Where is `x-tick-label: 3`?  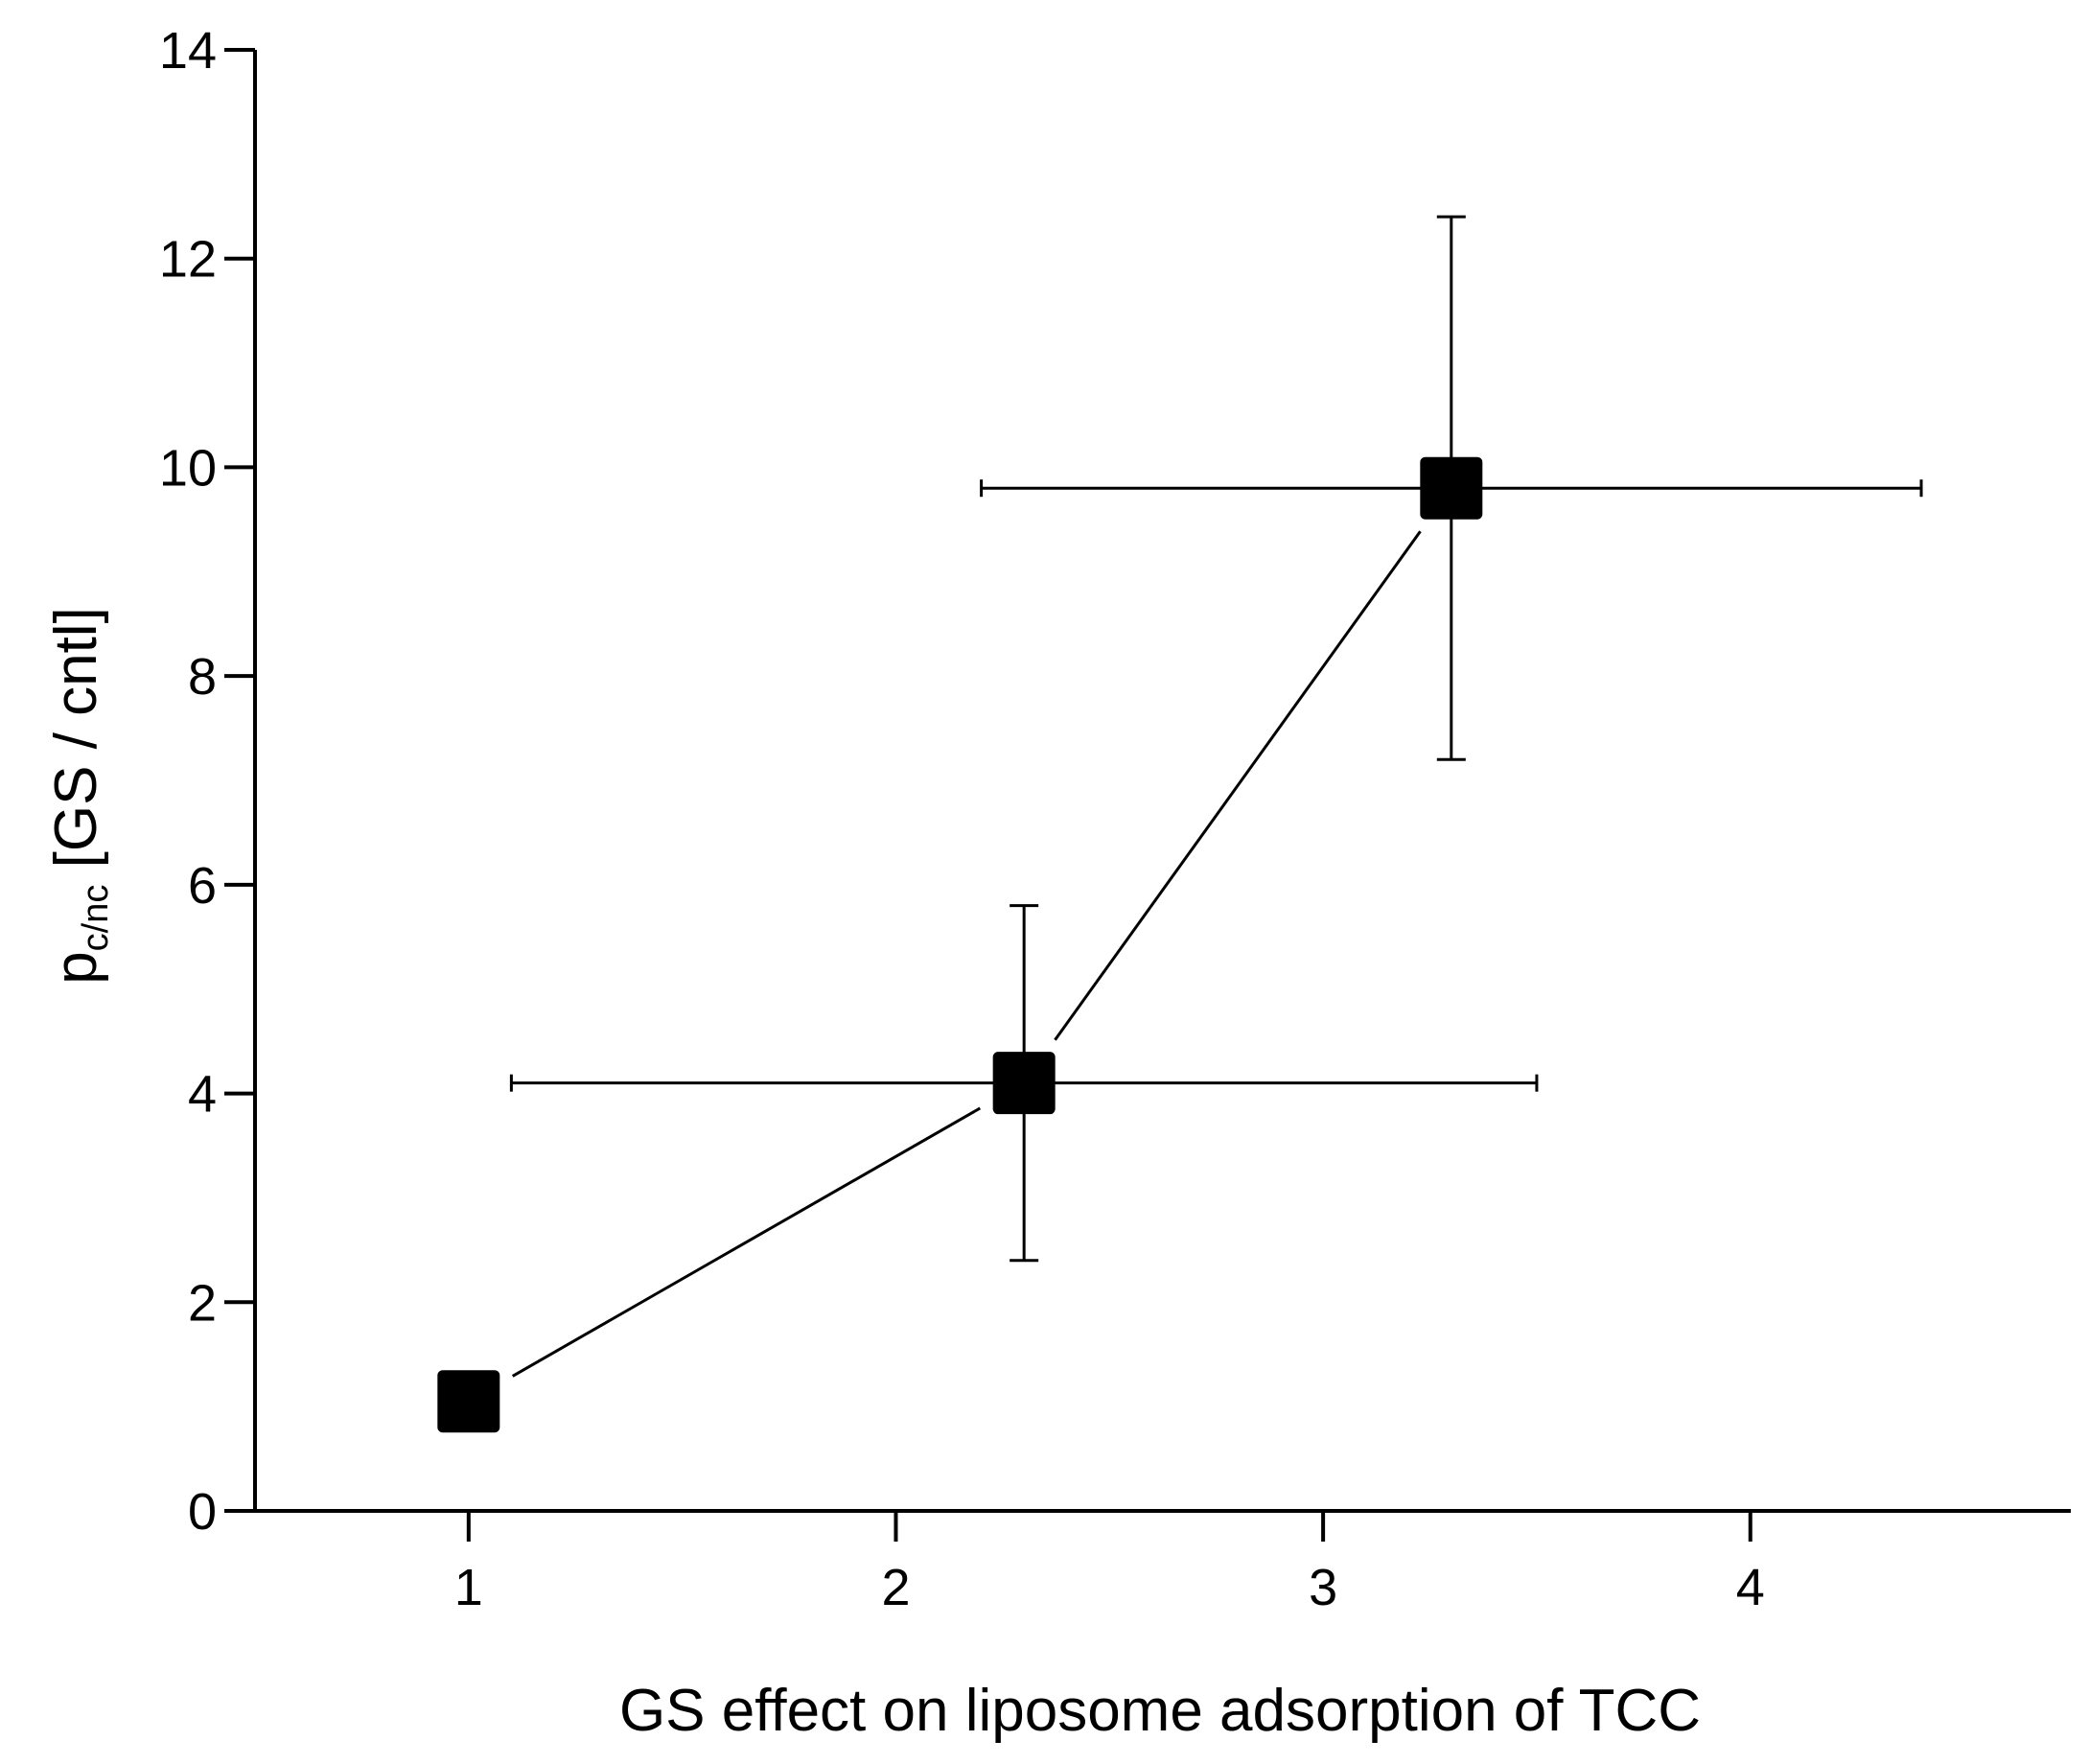
x-tick-label: 3 is located at coordinates (1323, 1587).